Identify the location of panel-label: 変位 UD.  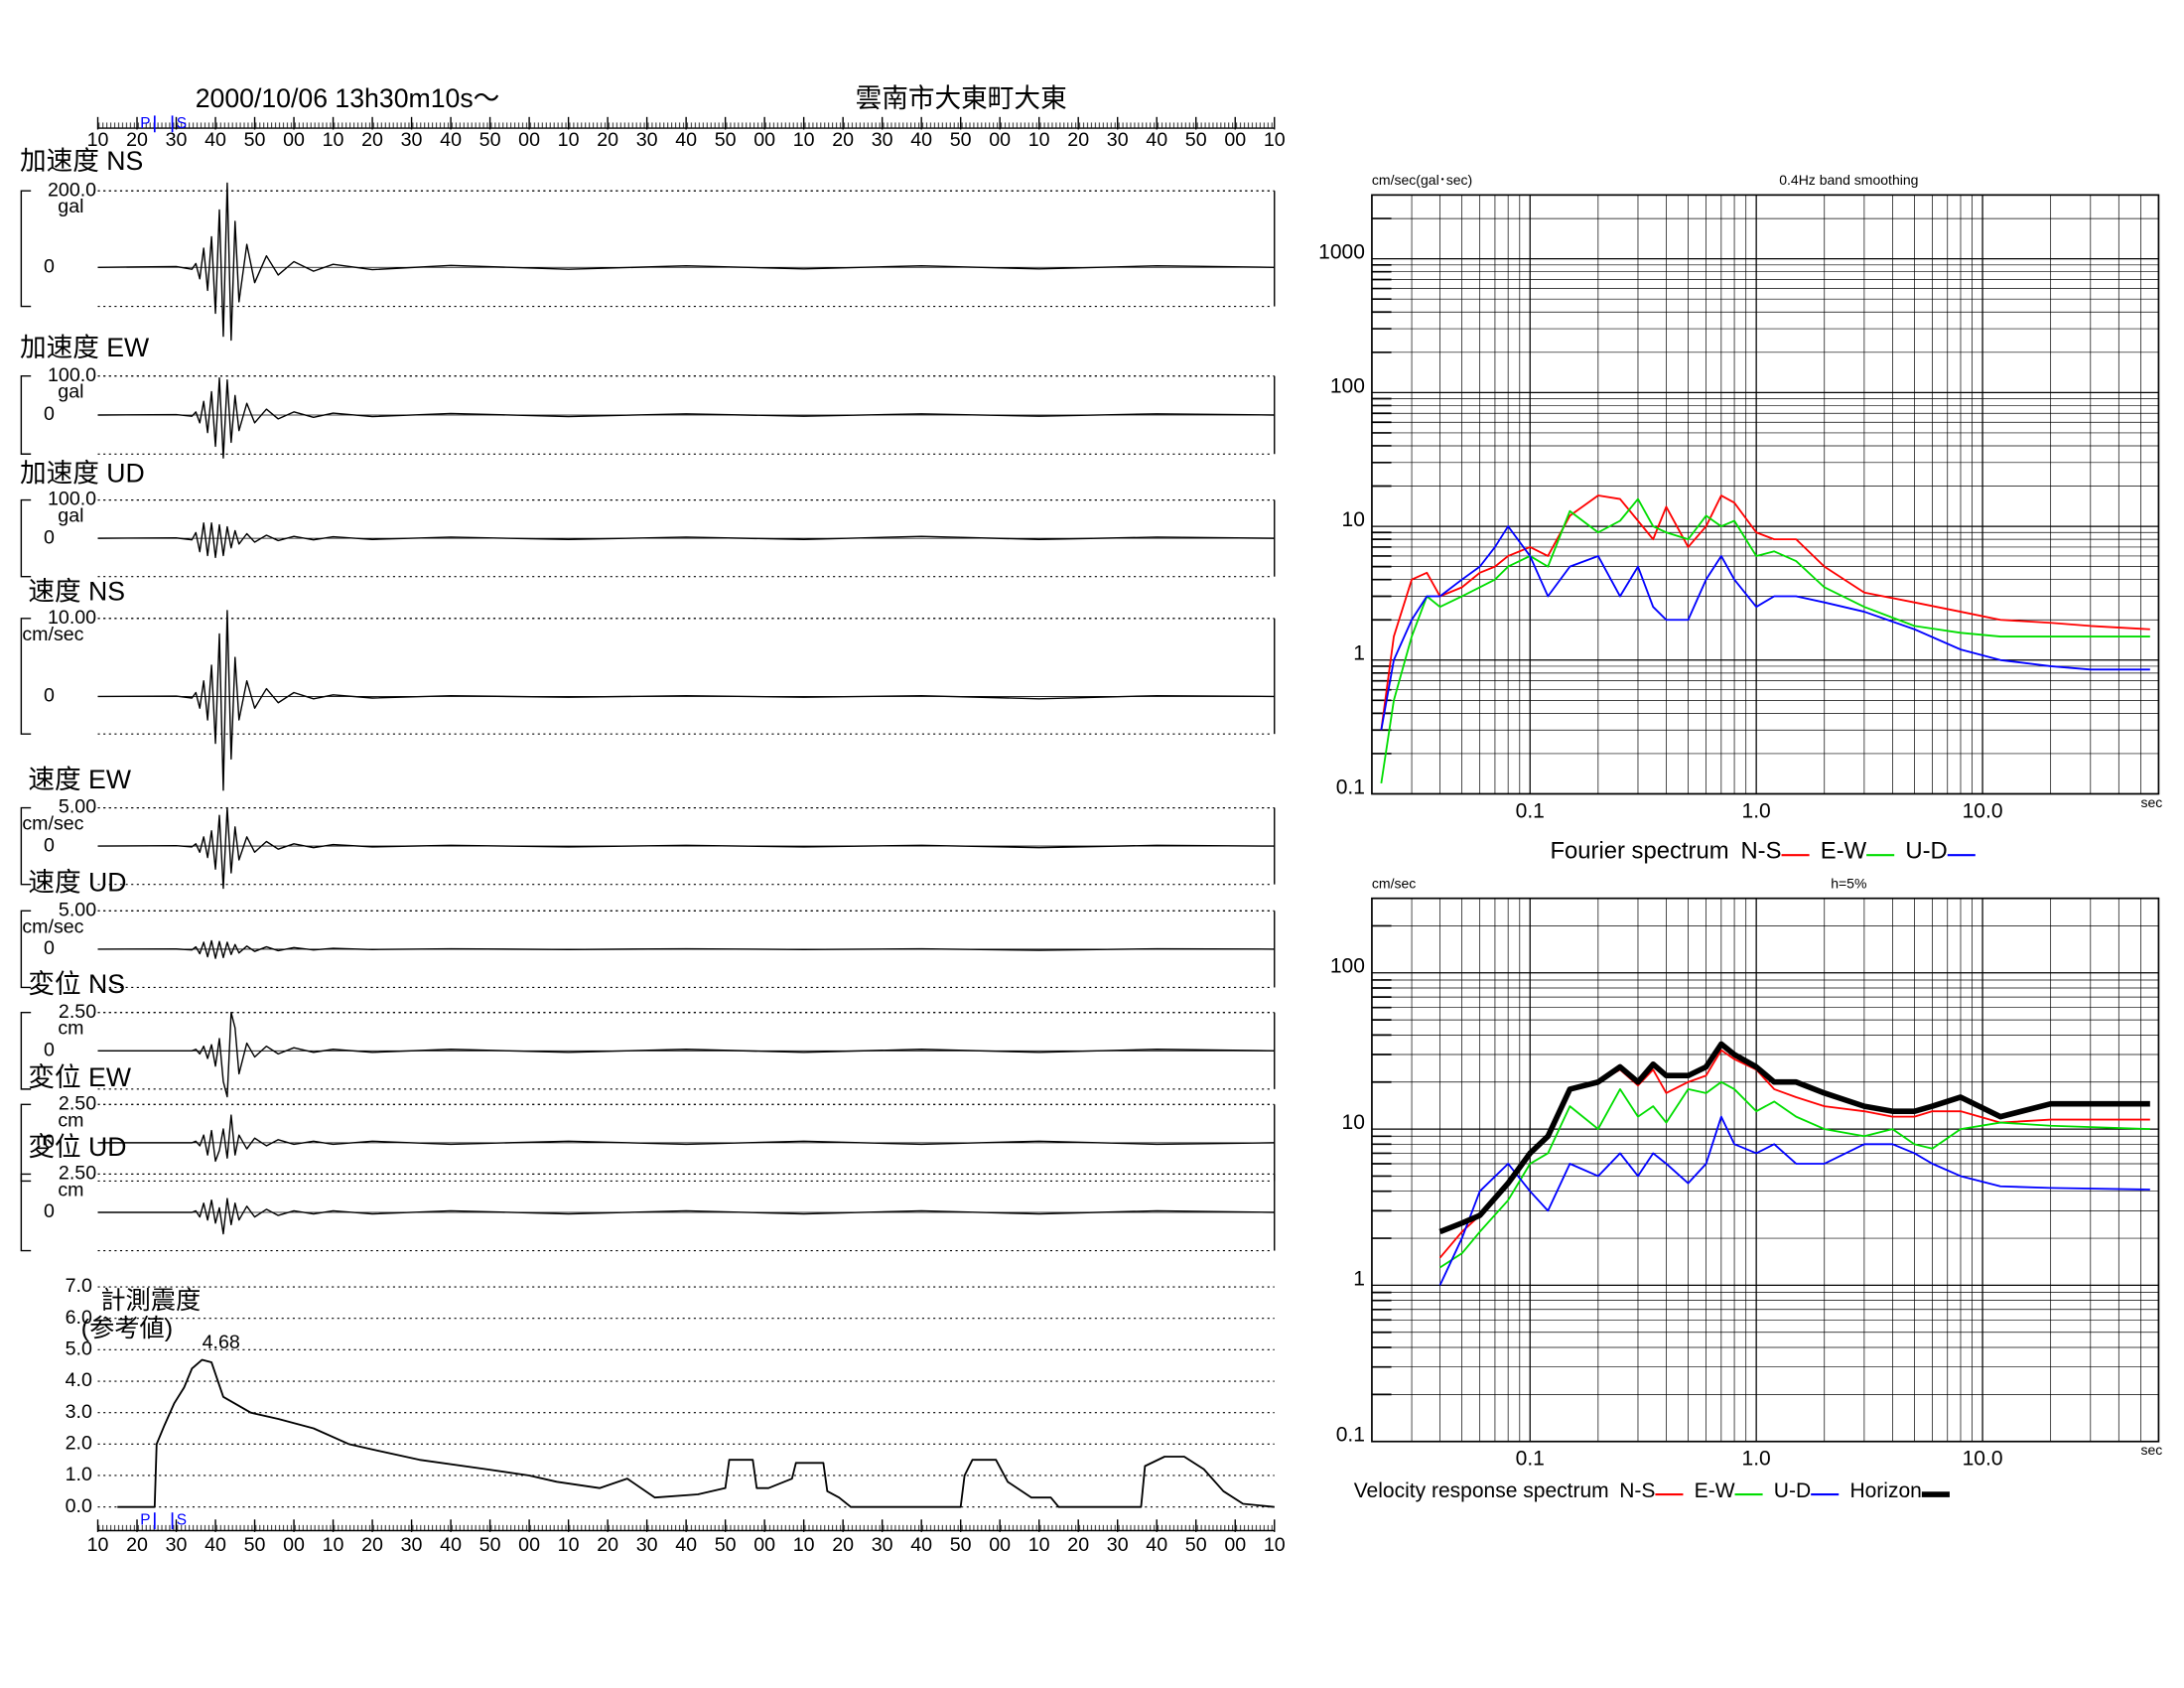
(77, 1147).